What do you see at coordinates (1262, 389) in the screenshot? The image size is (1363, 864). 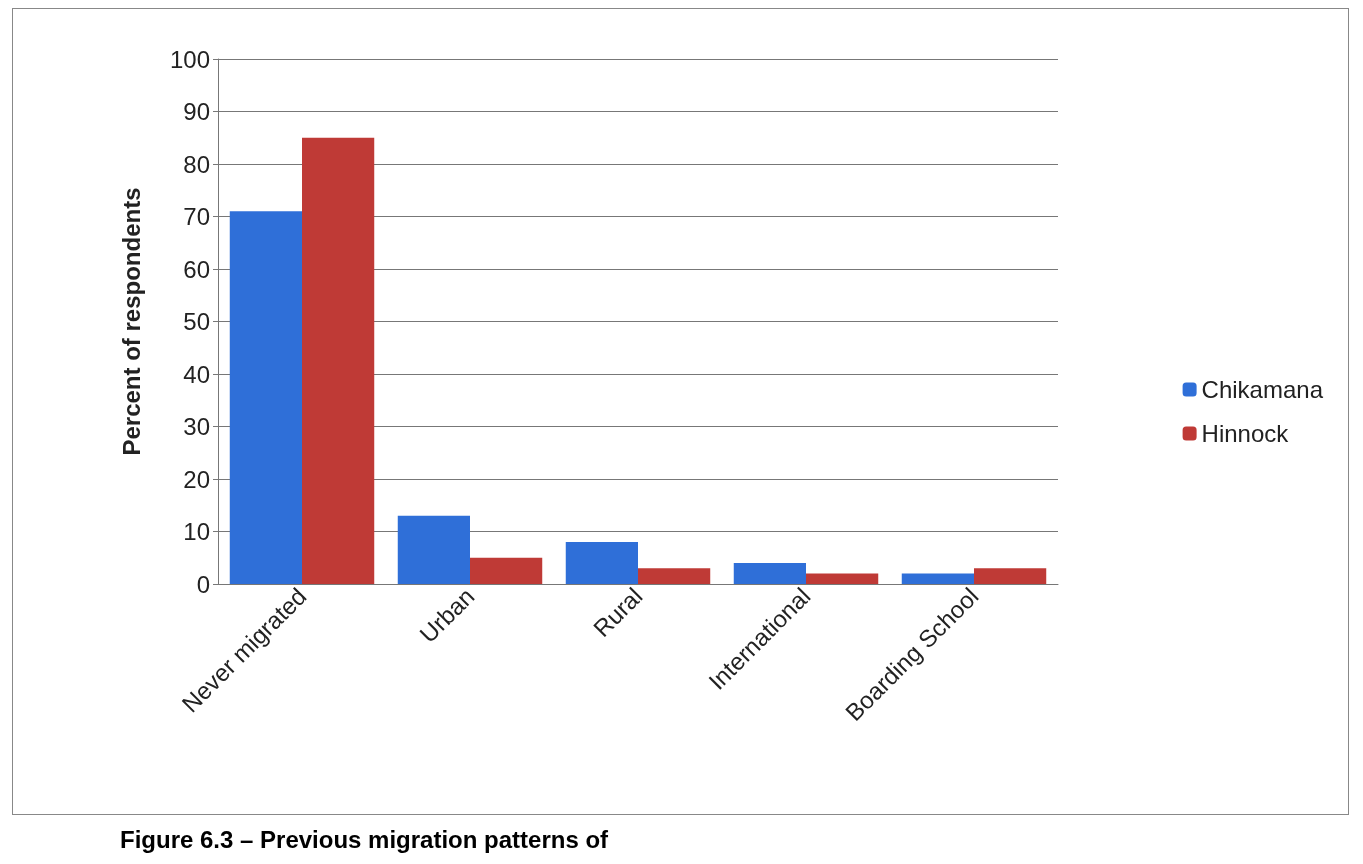 I see `legend-label: Chikamana` at bounding box center [1262, 389].